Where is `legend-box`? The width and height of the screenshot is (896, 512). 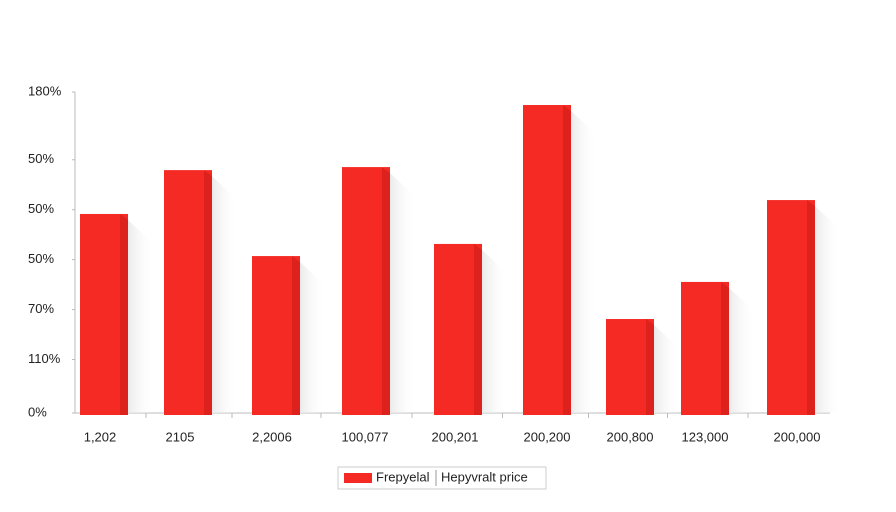 legend-box is located at coordinates (442, 478).